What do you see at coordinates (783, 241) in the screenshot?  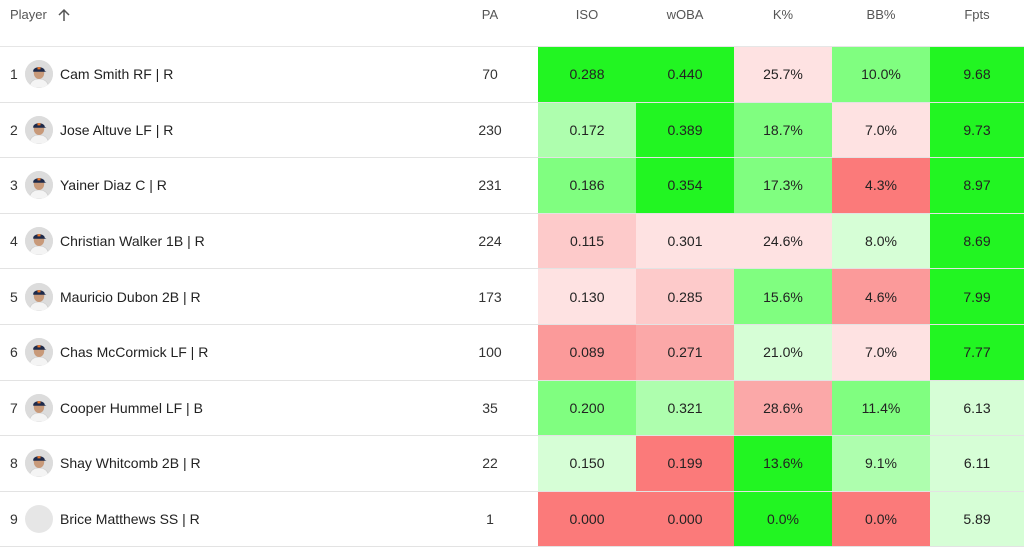 I see `cell-k-pct: 24.6%` at bounding box center [783, 241].